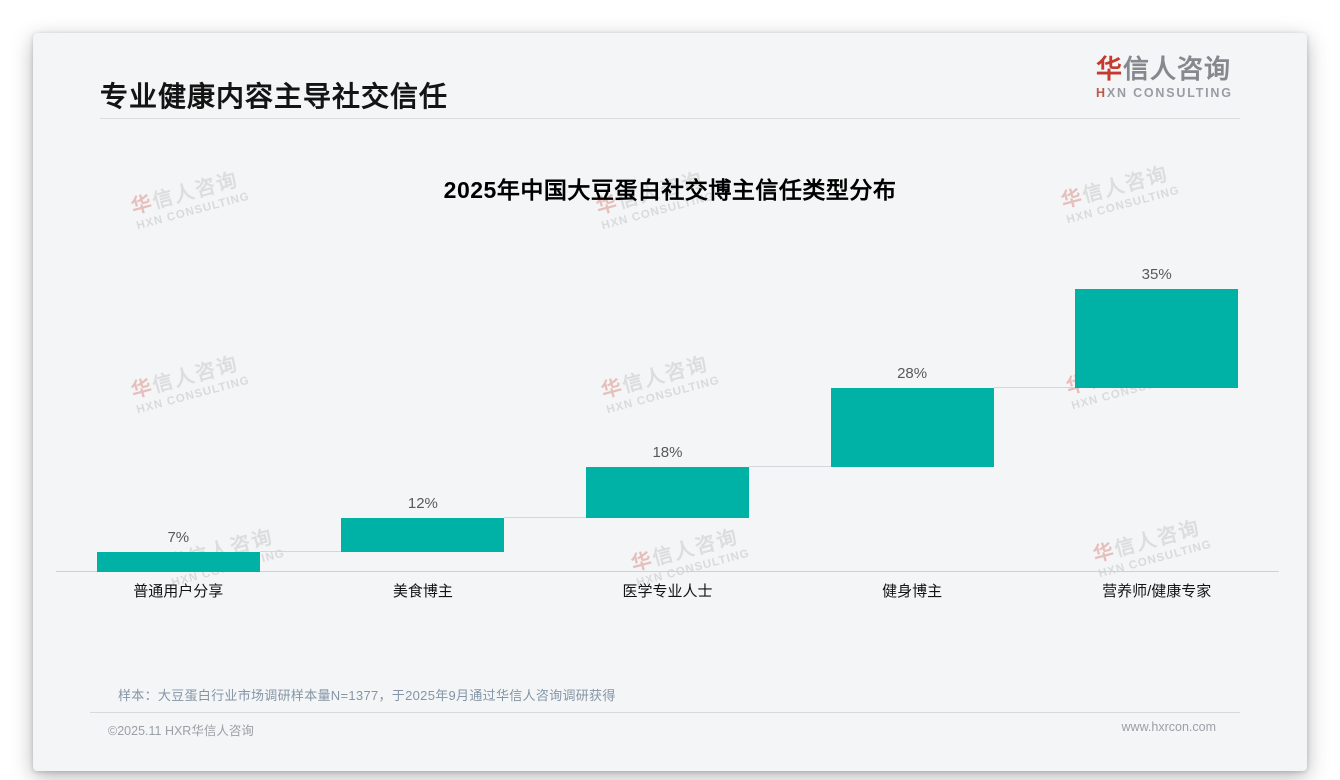 The height and width of the screenshot is (780, 1340). Describe the element at coordinates (912, 374) in the screenshot. I see `bar-value-label: 28%` at that location.